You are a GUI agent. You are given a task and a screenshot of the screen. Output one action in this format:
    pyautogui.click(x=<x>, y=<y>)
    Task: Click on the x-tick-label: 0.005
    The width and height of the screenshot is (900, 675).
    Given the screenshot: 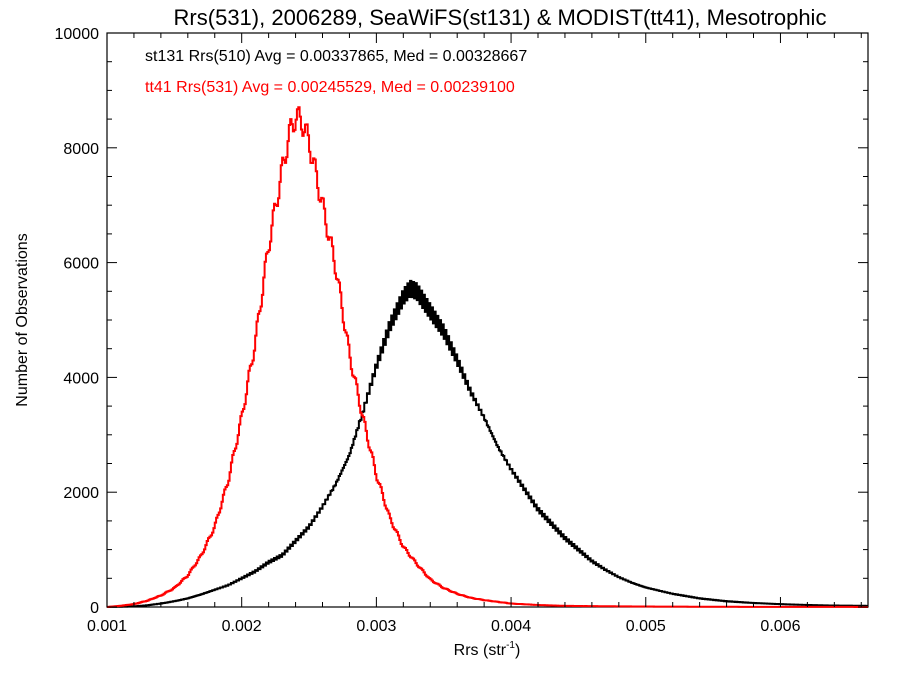 What is the action you would take?
    pyautogui.click(x=646, y=626)
    